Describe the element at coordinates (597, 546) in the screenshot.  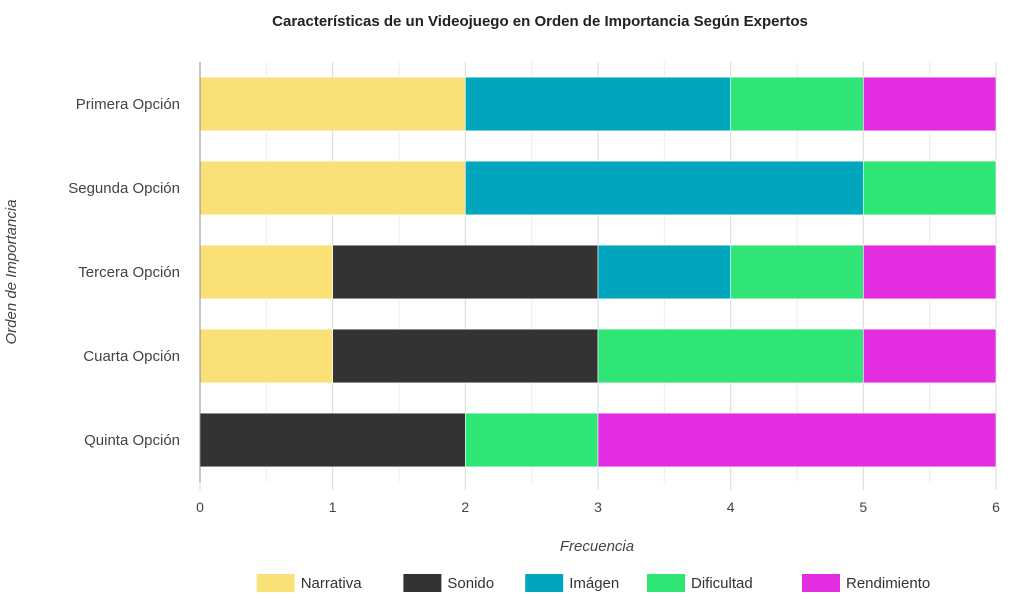
I see `x-axis-title: Frecuencia` at that location.